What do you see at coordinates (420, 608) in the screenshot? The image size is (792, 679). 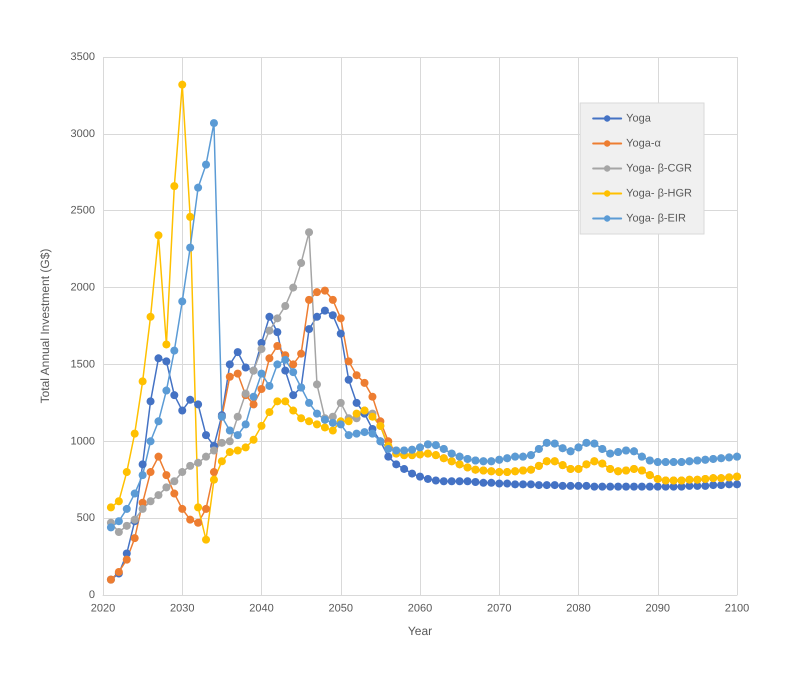 I see `x-tick-label: 2060` at bounding box center [420, 608].